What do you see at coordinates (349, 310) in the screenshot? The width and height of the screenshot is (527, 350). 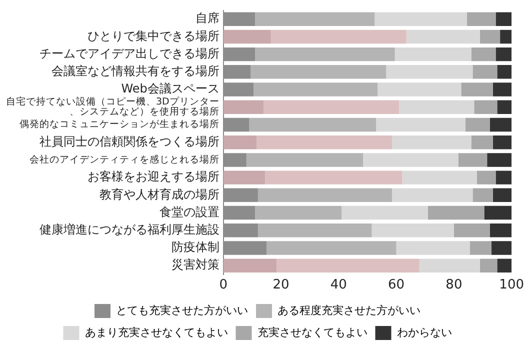 I see `legend-label: ある程度充実させた方がいい` at bounding box center [349, 310].